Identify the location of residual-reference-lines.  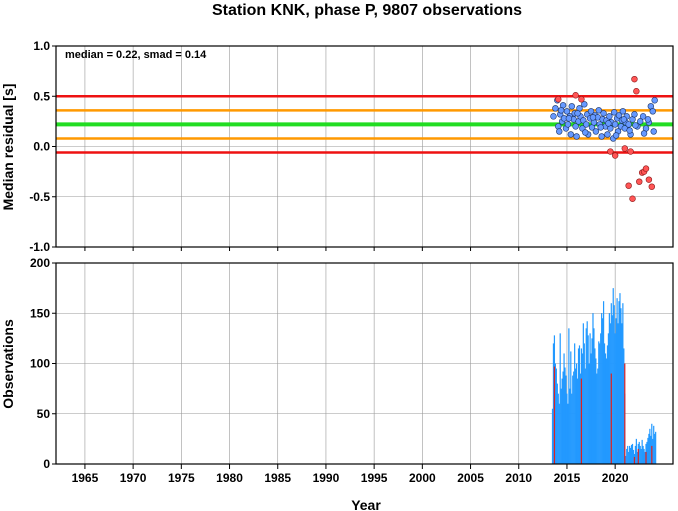
(364, 124).